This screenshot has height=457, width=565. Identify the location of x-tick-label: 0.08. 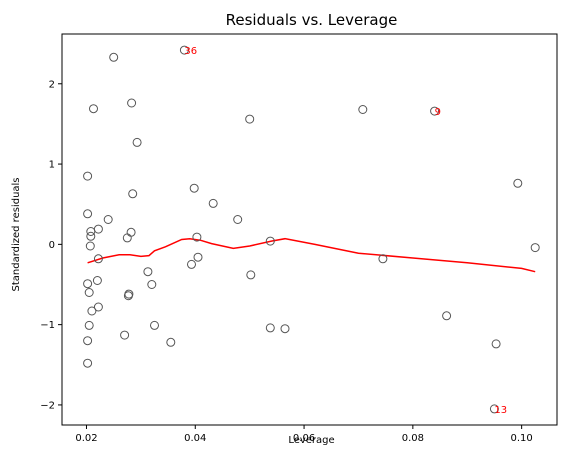
(413, 438).